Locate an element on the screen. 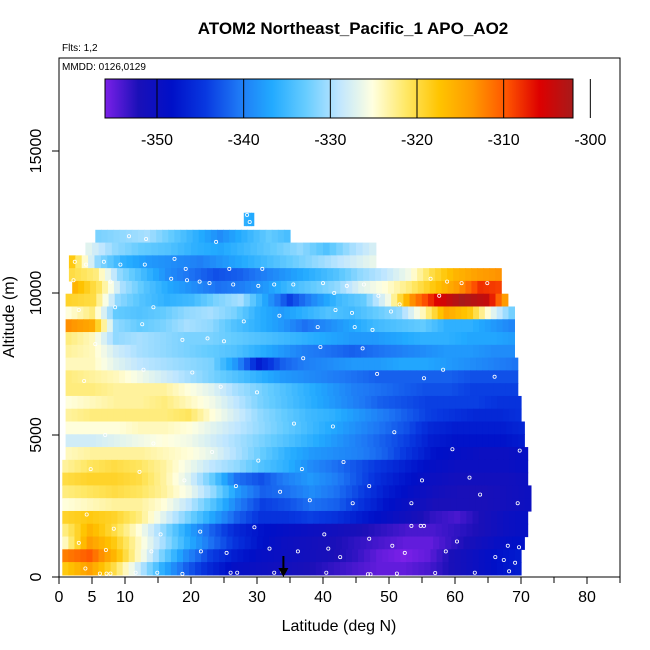  colorbar-tick-label: -350 is located at coordinates (157, 140).